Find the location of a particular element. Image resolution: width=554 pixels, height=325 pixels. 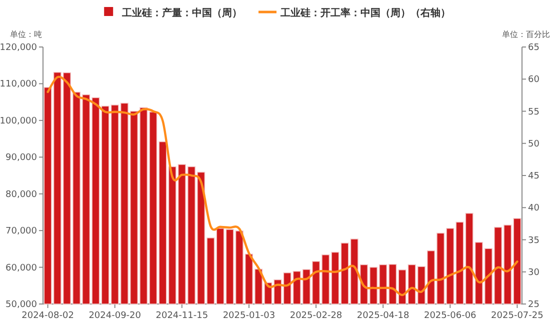

y2-tick-label: 65 is located at coordinates (534, 48).